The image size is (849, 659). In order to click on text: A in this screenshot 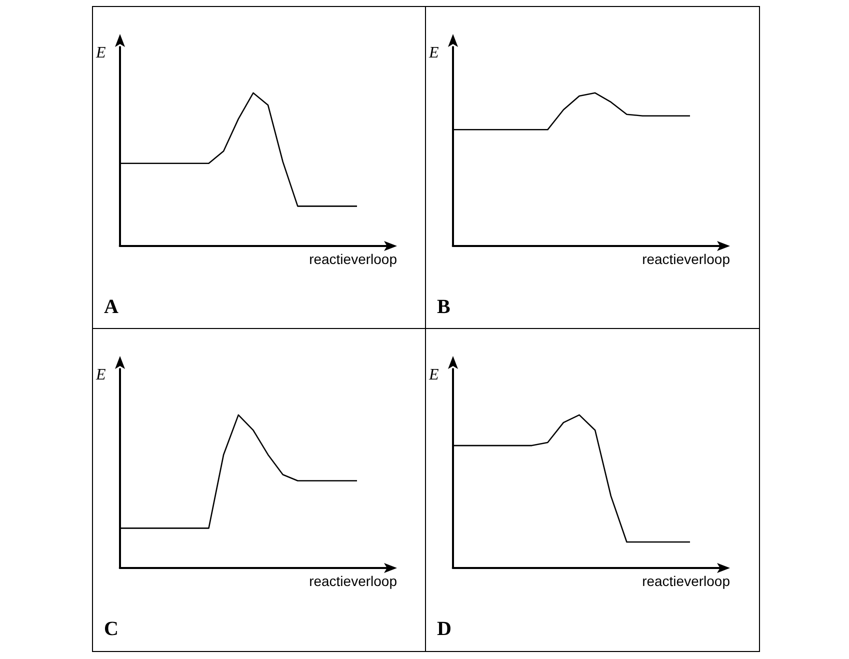, I will do `click(111, 307)`.